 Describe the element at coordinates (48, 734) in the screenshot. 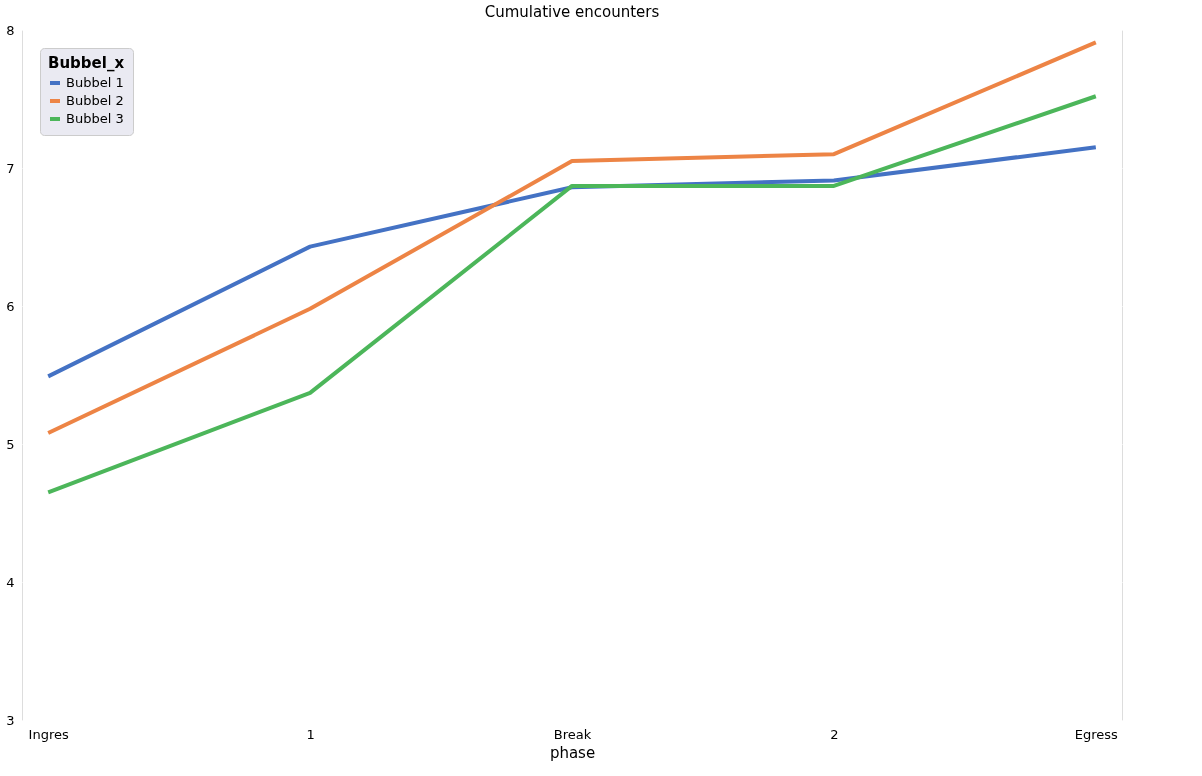

I see `x-tick-label: Ingres` at that location.